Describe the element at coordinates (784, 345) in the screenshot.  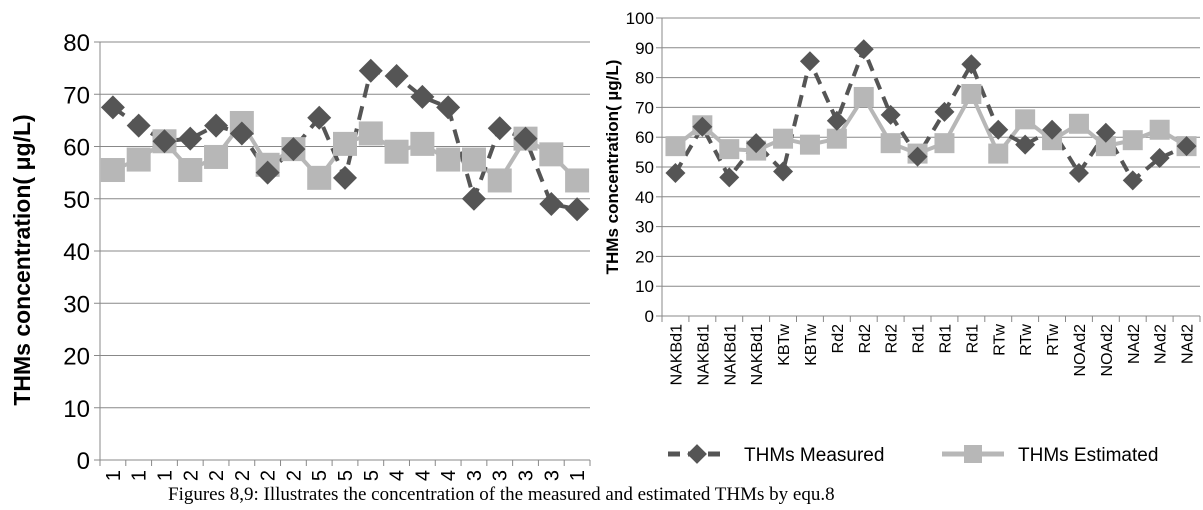
I see `right-x-tick-label: KBTw` at that location.